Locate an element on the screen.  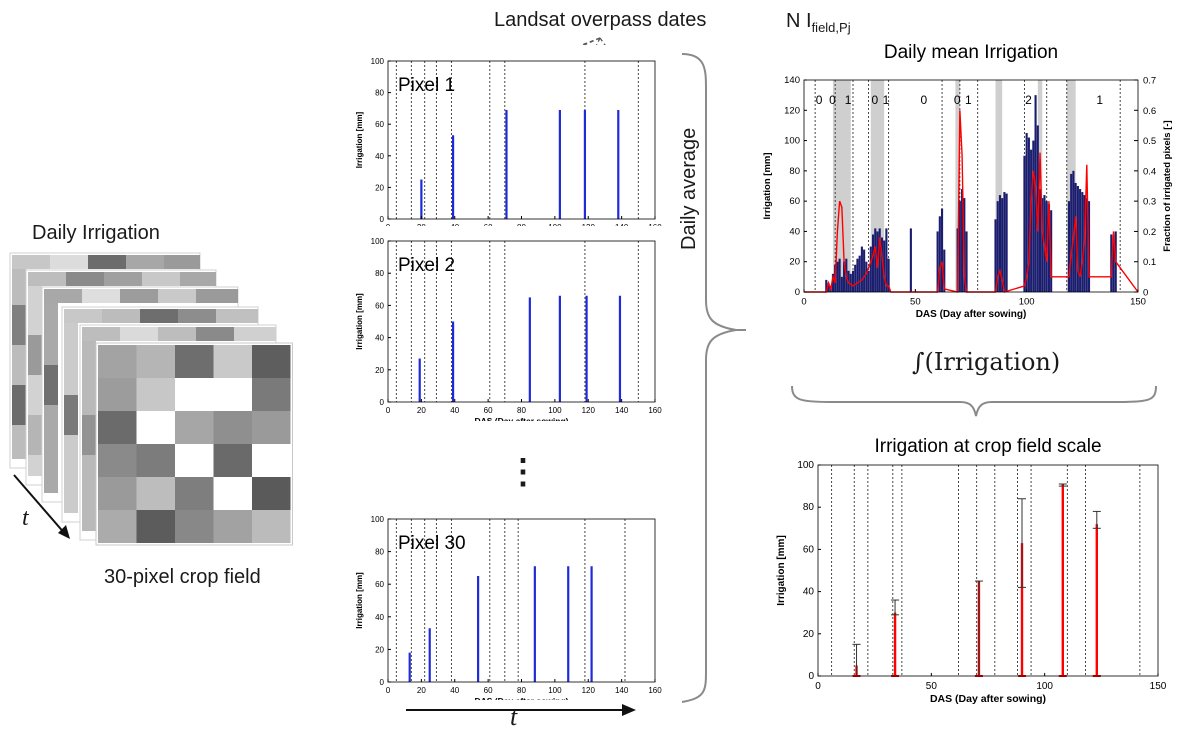
time-symbol-left: t is located at coordinates (25, 518).